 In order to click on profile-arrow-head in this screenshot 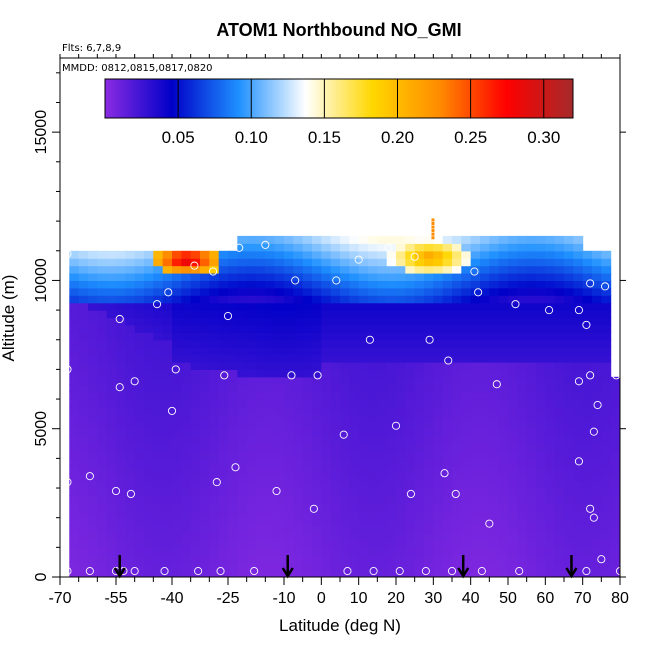, I will do `click(463, 573)`.